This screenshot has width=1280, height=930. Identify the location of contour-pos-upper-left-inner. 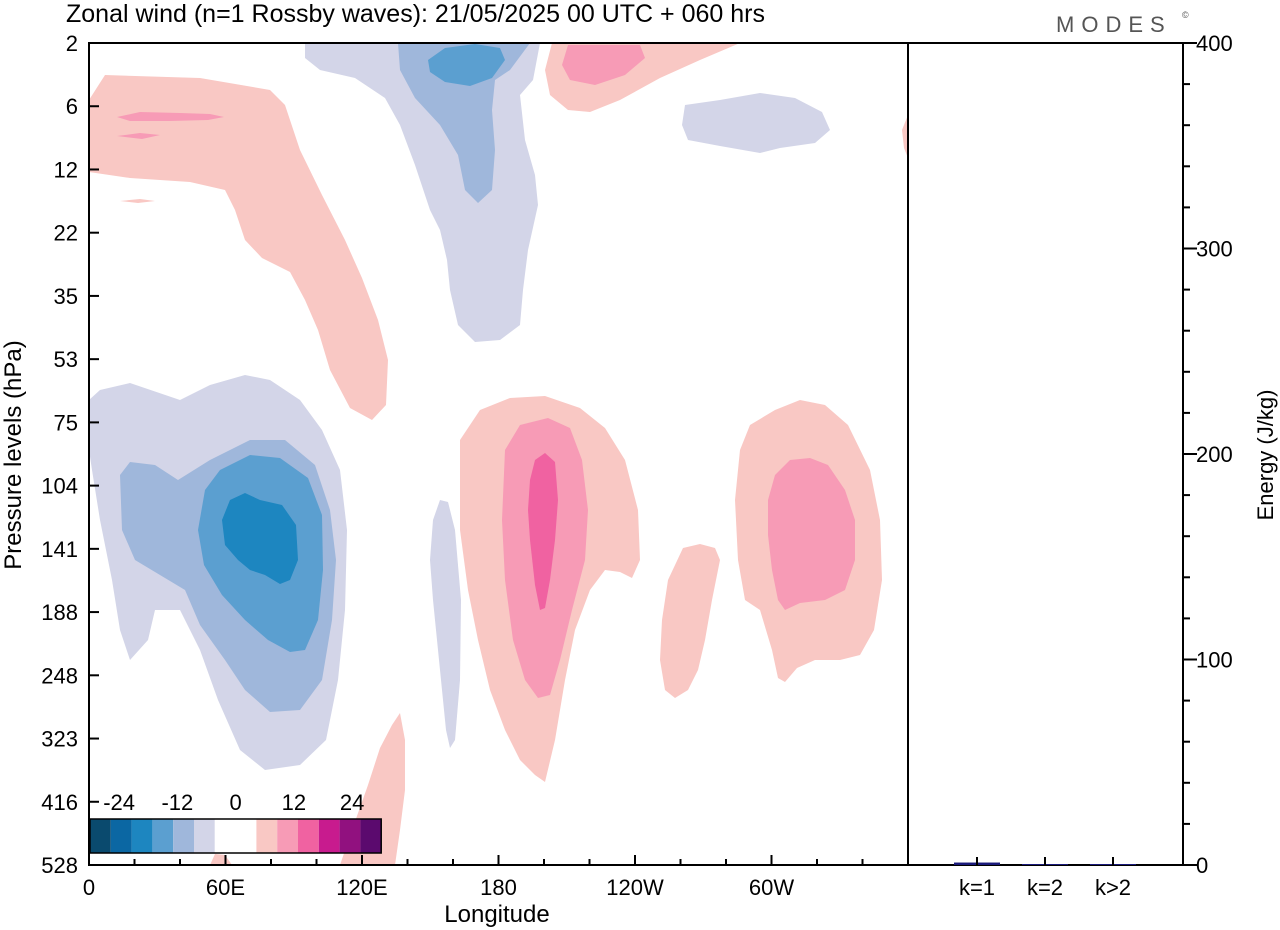
(170, 116).